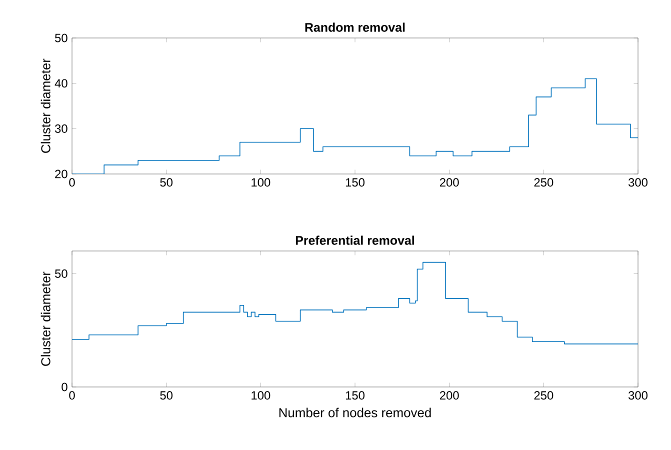 This screenshot has width=671, height=450. What do you see at coordinates (355, 413) in the screenshot?
I see `x-axis-title: Number of nodes removed` at bounding box center [355, 413].